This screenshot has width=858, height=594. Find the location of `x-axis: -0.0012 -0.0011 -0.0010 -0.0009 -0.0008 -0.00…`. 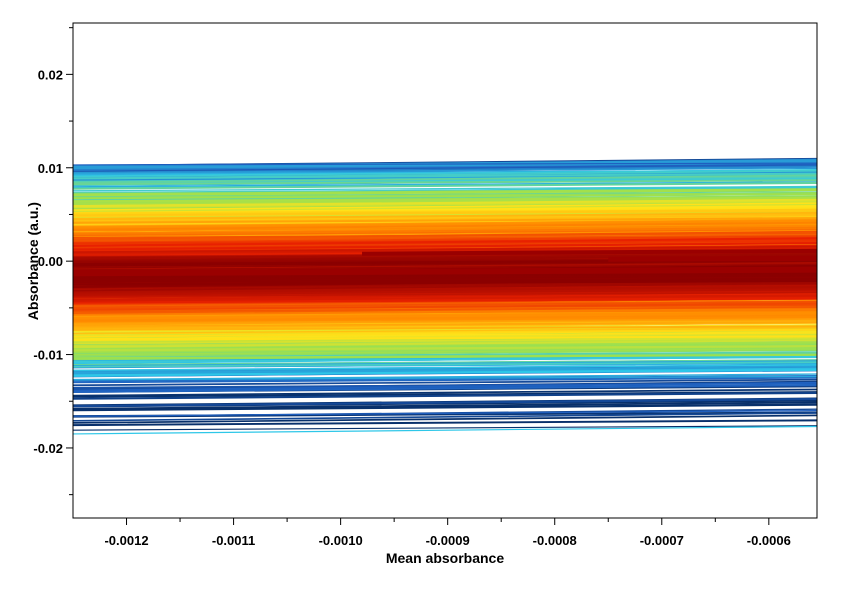

x-axis: -0.0012 -0.0011 -0.0010 -0.0009 -0.0008 -0.00… is located at coordinates (447, 533).